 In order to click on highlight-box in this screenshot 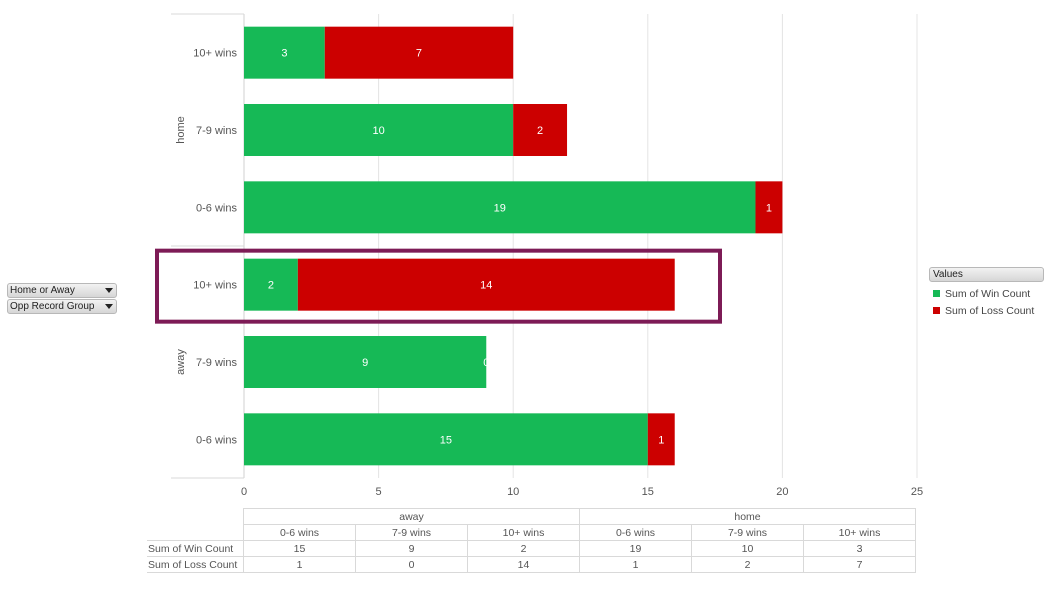, I will do `click(438, 286)`.